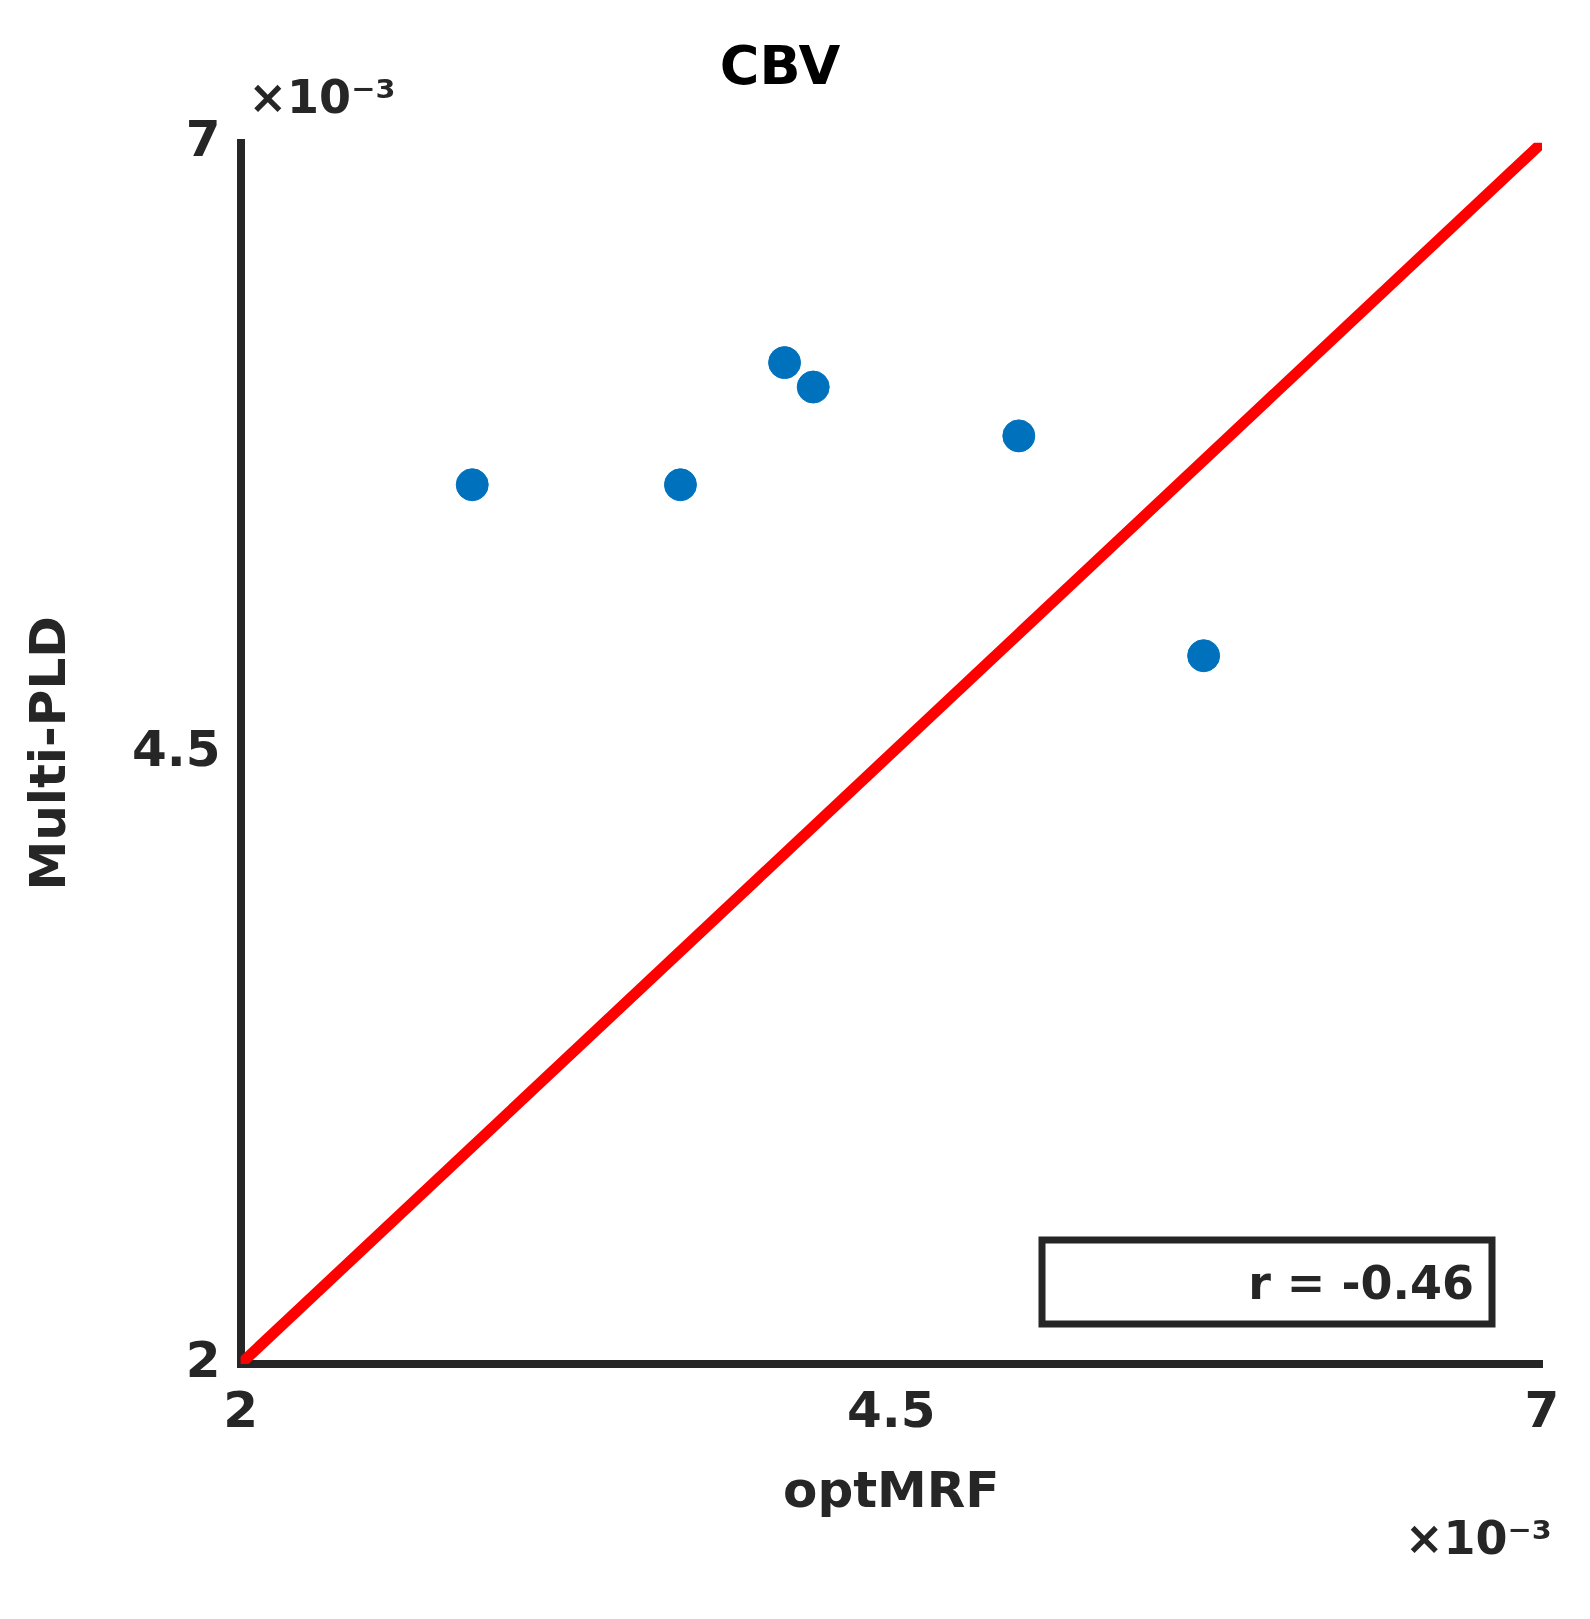 The height and width of the screenshot is (1619, 1590). What do you see at coordinates (1361, 1283) in the screenshot?
I see `annotation: r = -0.46` at bounding box center [1361, 1283].